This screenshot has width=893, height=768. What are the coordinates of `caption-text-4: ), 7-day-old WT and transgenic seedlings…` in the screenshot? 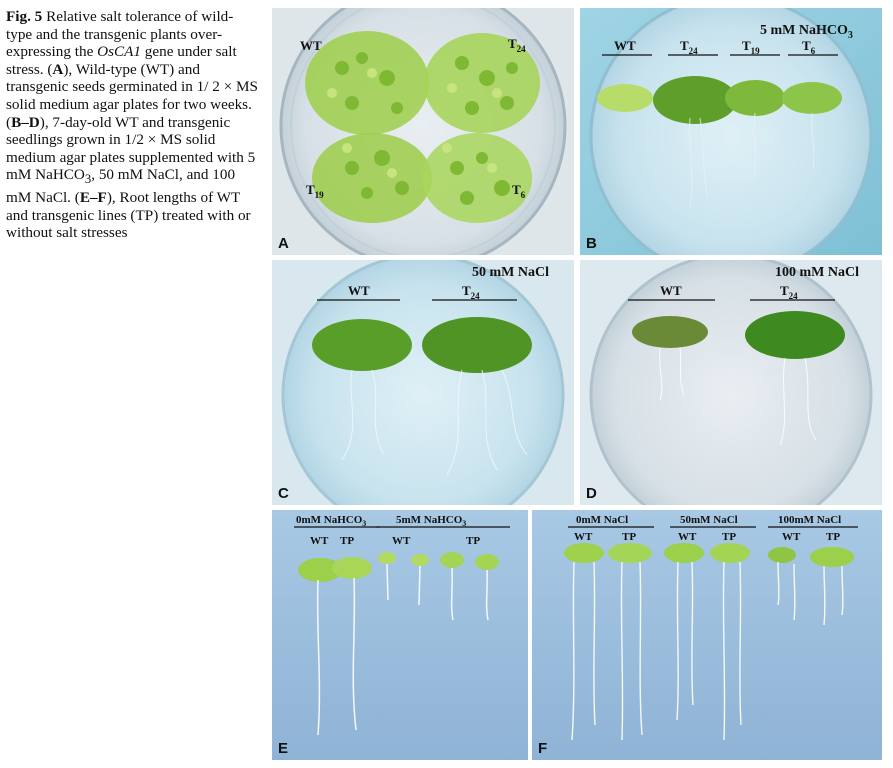 It's located at (131, 148).